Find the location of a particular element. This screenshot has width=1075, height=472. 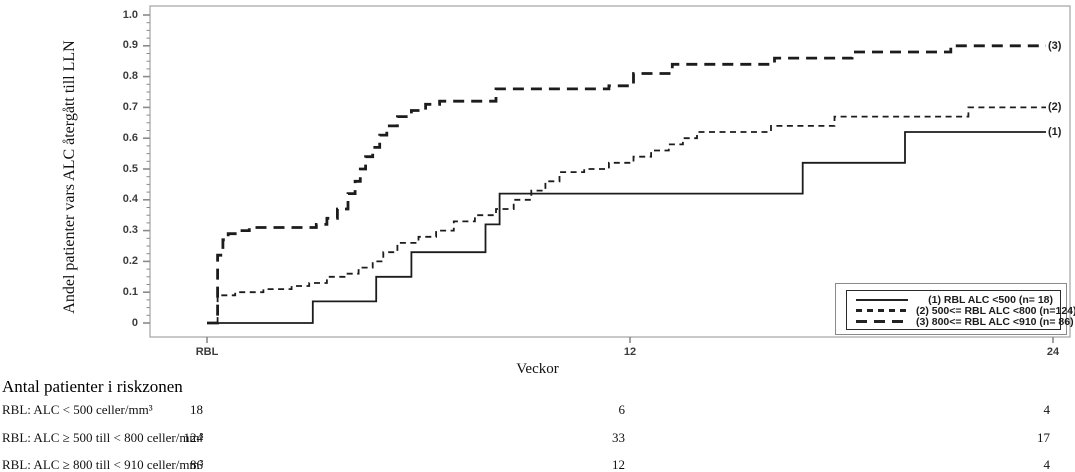

risk-row-2-week12-count: 33 is located at coordinates (618, 437).